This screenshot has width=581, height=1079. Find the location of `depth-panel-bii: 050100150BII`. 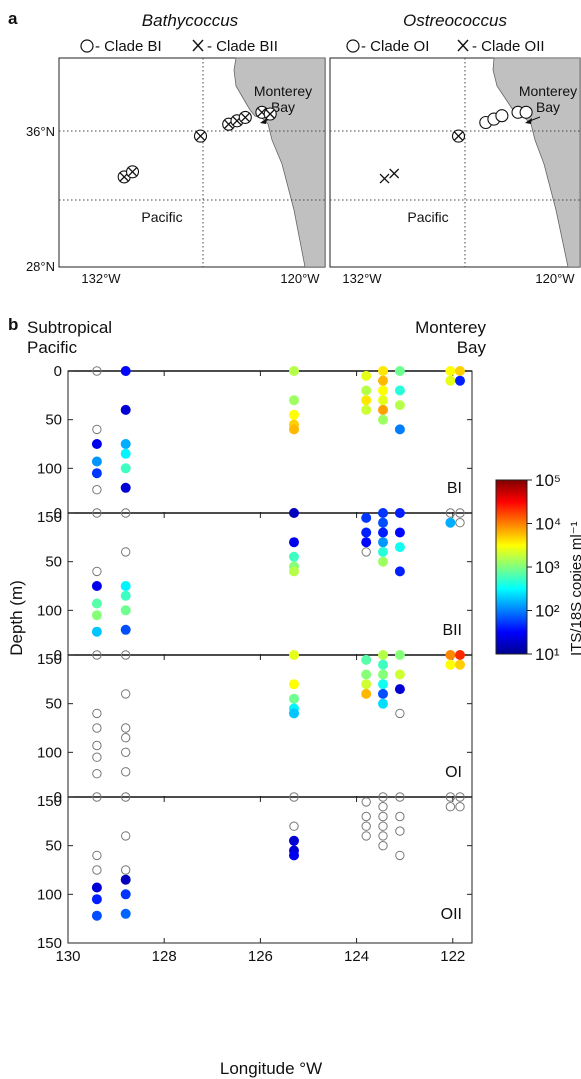

depth-panel-bii: 050100150BII is located at coordinates (254, 586).